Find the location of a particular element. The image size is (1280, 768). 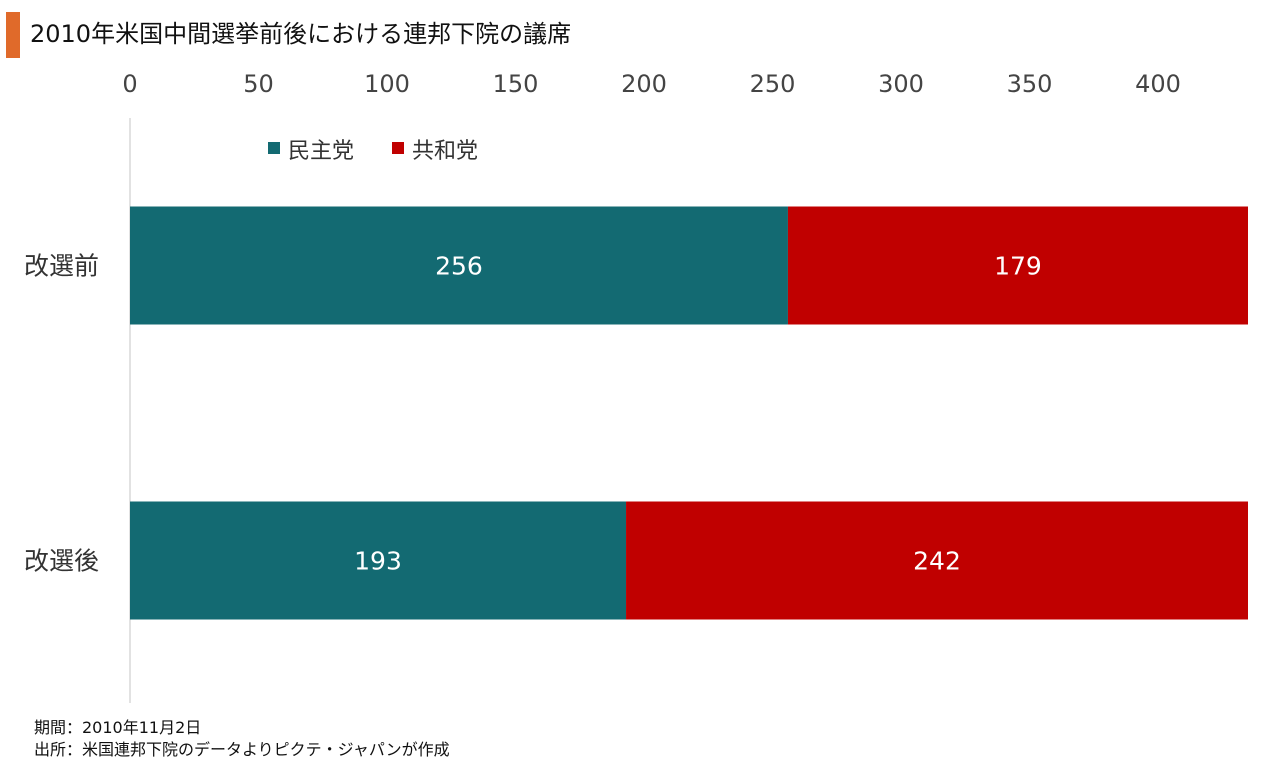

x-tick-label: 0 is located at coordinates (129, 84).